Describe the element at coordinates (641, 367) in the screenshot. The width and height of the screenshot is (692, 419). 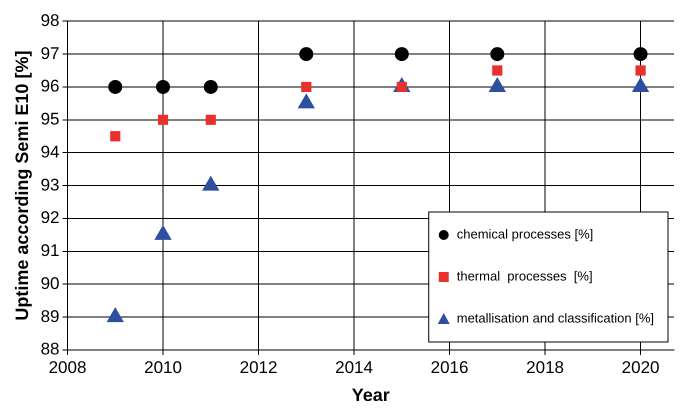
I see `x-tick-label: 2020` at that location.